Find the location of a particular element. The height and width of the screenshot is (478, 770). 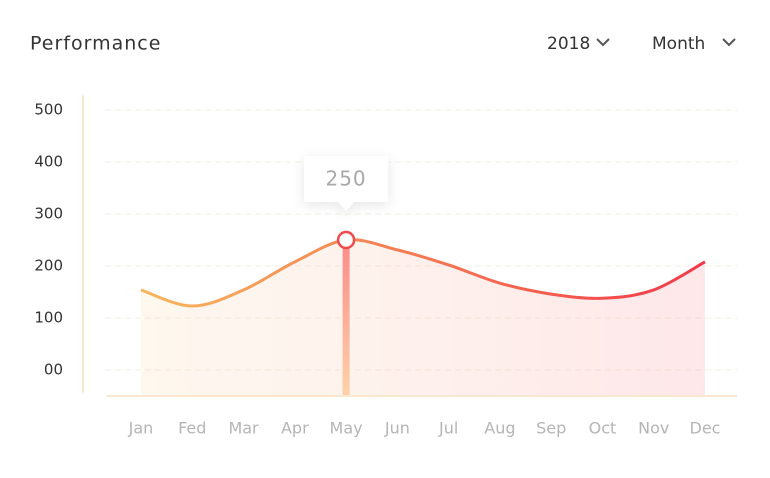

x-tick-label: Nov is located at coordinates (653, 428).